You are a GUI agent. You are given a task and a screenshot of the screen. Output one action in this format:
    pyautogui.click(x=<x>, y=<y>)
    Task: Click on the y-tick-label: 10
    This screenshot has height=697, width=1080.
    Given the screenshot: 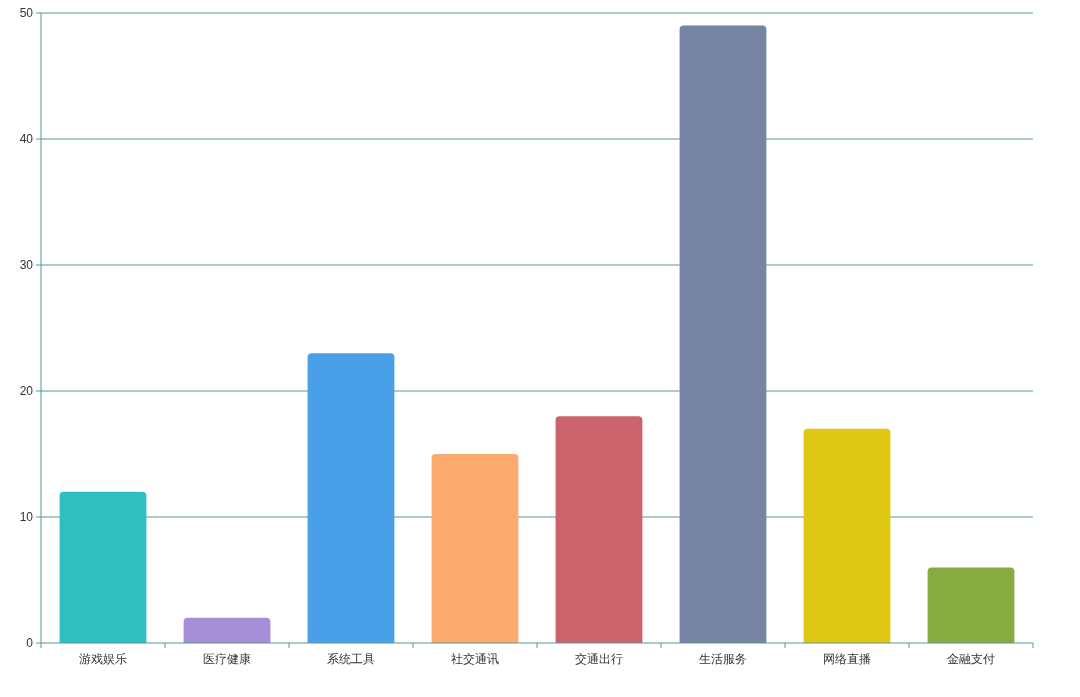 What is the action you would take?
    pyautogui.click(x=26, y=517)
    